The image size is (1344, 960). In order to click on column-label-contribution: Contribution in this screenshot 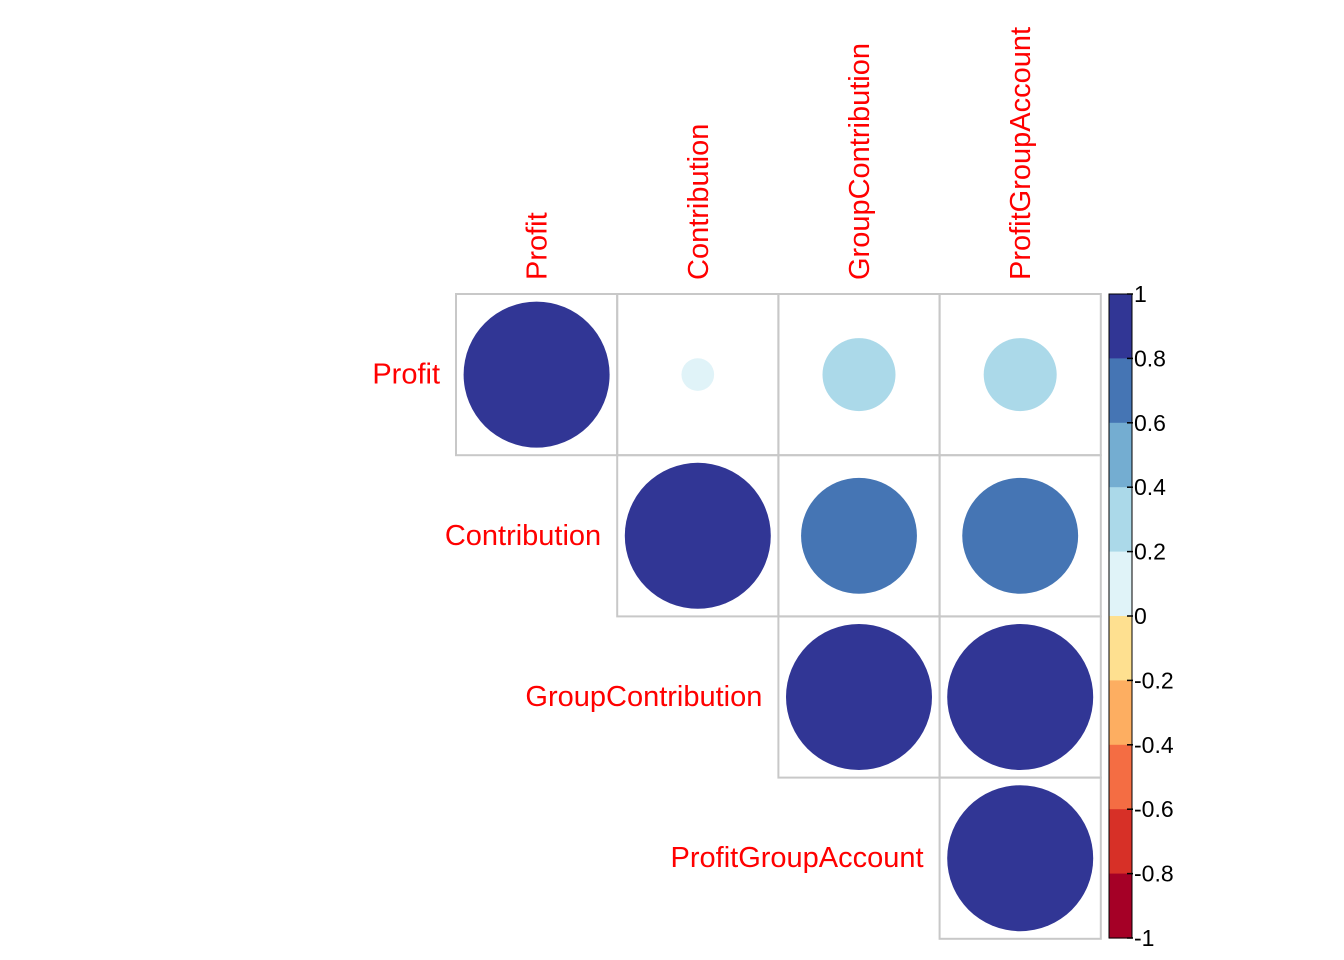, I will do `click(699, 202)`.